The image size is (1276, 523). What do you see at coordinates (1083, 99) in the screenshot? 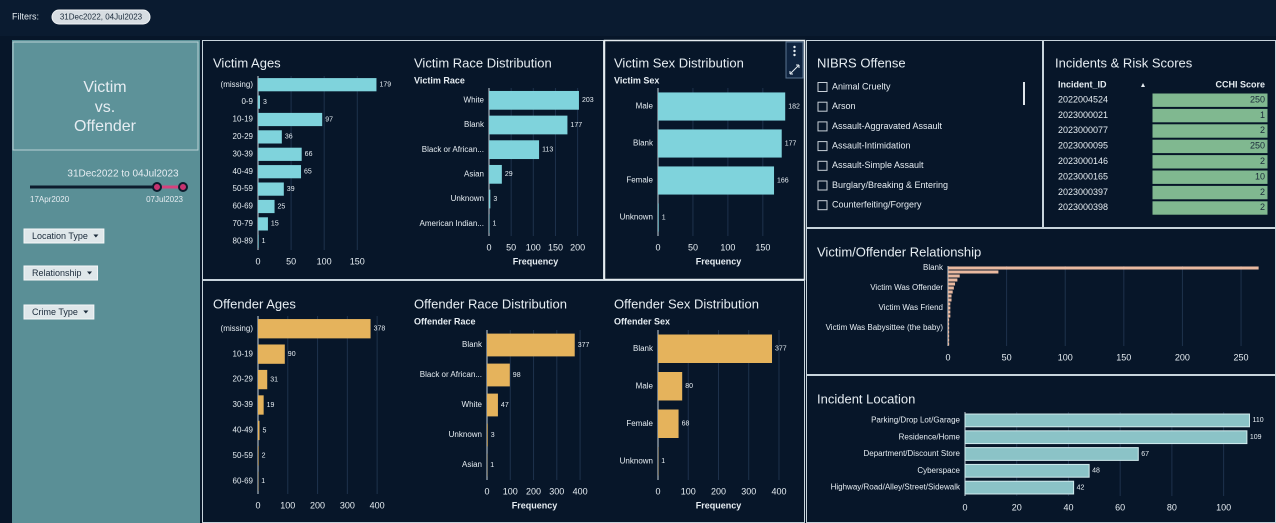
I see `incident-id: 2022004524` at bounding box center [1083, 99].